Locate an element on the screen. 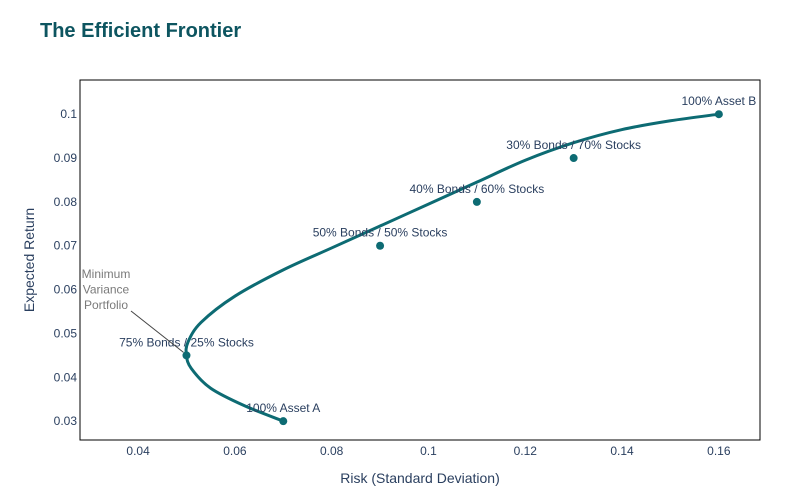 This screenshot has height=500, width=800. annotation-text: Portfolio is located at coordinates (106, 305).